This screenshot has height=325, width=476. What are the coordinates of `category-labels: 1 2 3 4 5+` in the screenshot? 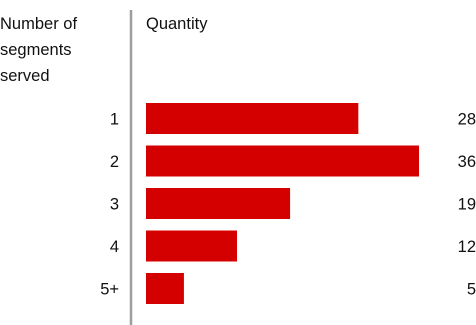 It's located at (109, 205).